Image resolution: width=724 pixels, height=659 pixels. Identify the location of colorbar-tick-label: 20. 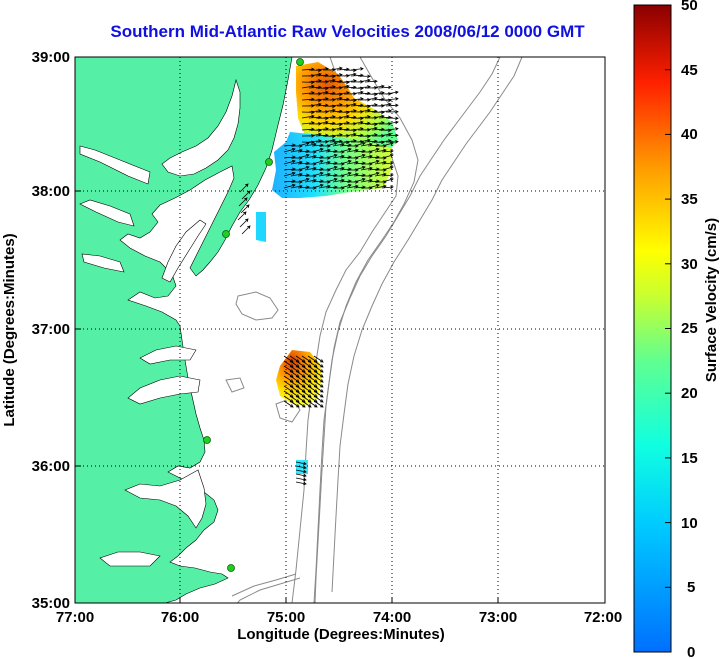
(689, 393).